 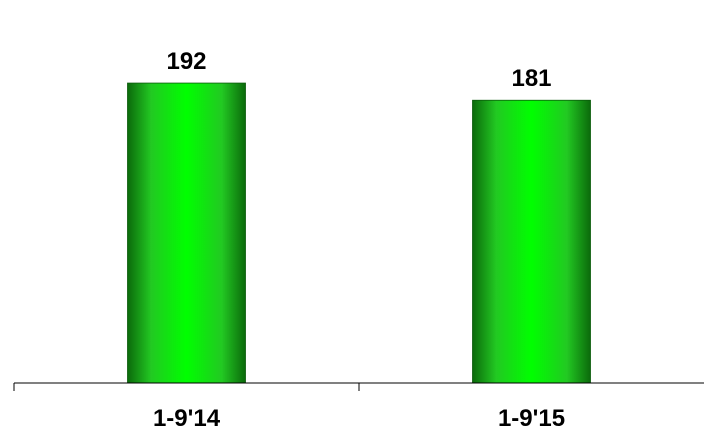 What do you see at coordinates (531, 78) in the screenshot?
I see `data-label: 181` at bounding box center [531, 78].